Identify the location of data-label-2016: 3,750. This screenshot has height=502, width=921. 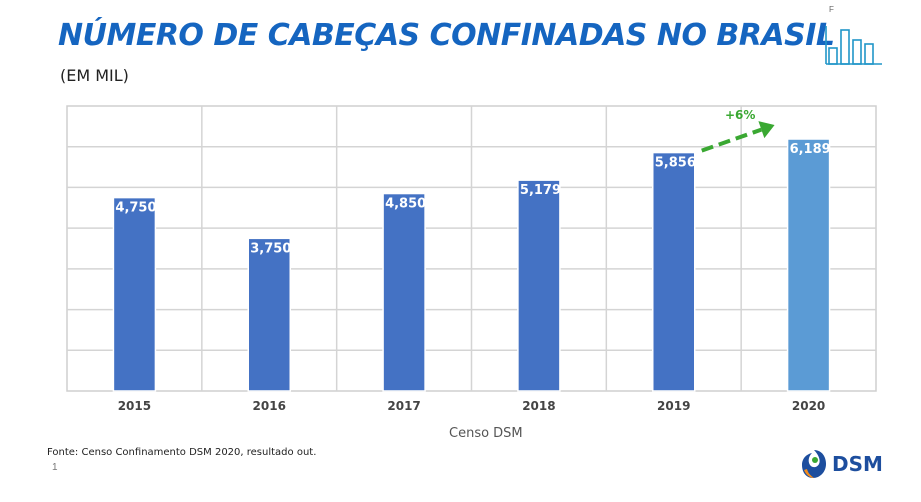
(270, 248).